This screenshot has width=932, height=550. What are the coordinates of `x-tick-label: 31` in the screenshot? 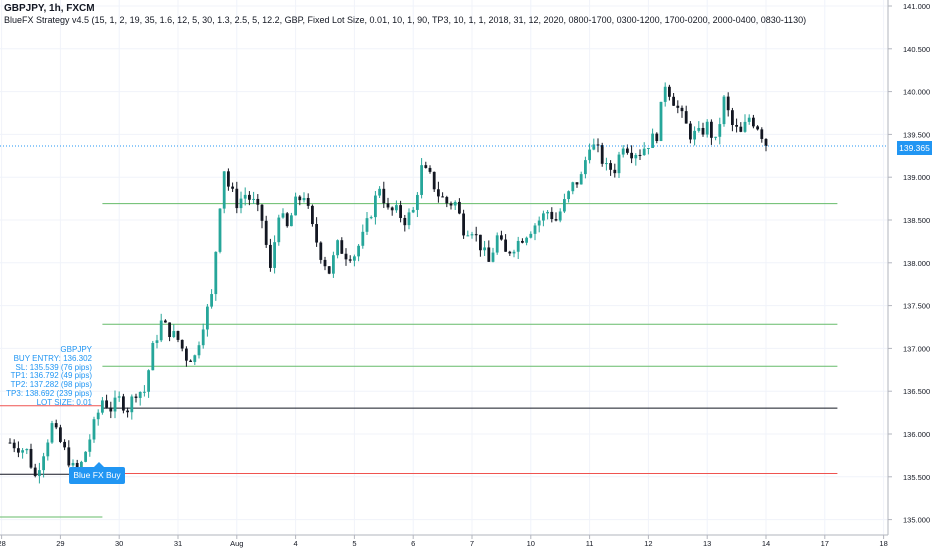 It's located at (178, 543).